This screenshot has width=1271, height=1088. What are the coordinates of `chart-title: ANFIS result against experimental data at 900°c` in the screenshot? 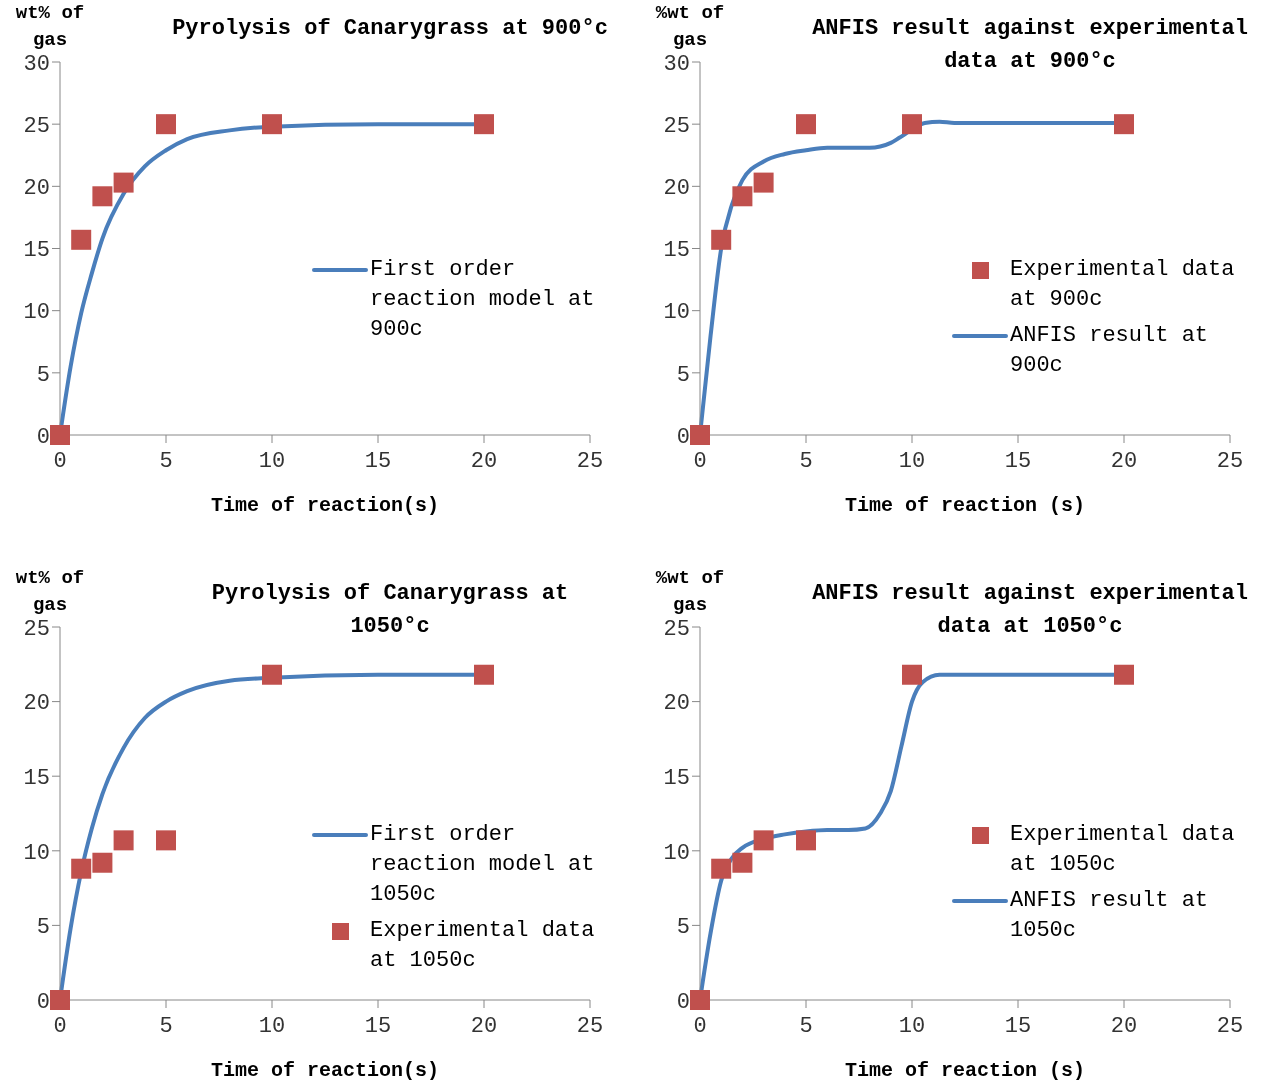 It's located at (1030, 45).